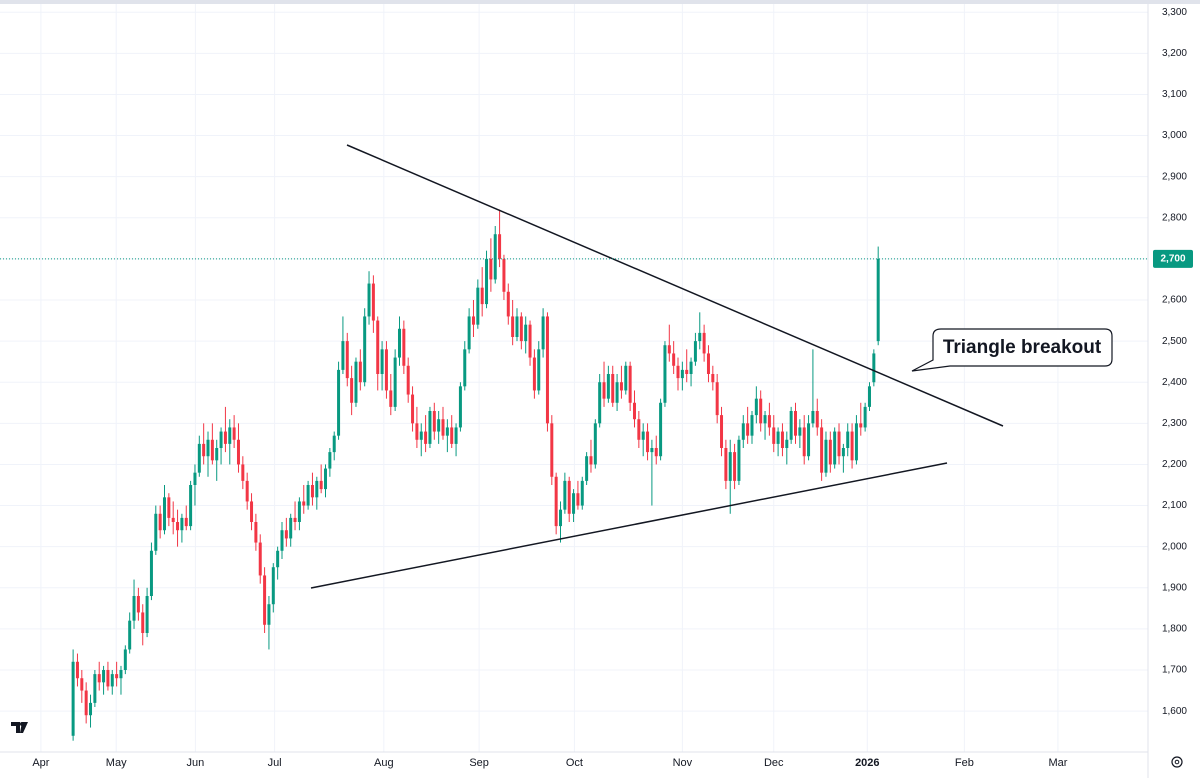 Image resolution: width=1200 pixels, height=778 pixels. What do you see at coordinates (1174, 53) in the screenshot?
I see `y-tick-label: 3,200` at bounding box center [1174, 53].